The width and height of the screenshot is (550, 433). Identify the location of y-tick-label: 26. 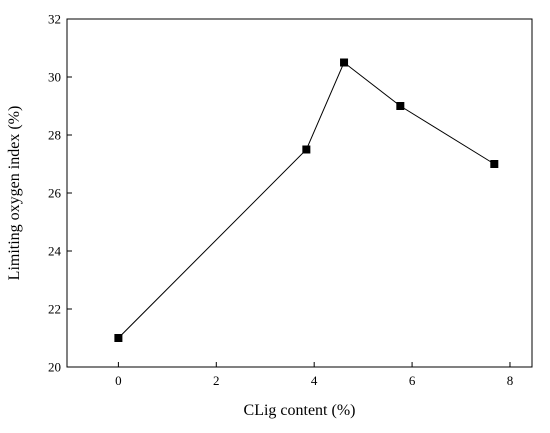
(55, 193).